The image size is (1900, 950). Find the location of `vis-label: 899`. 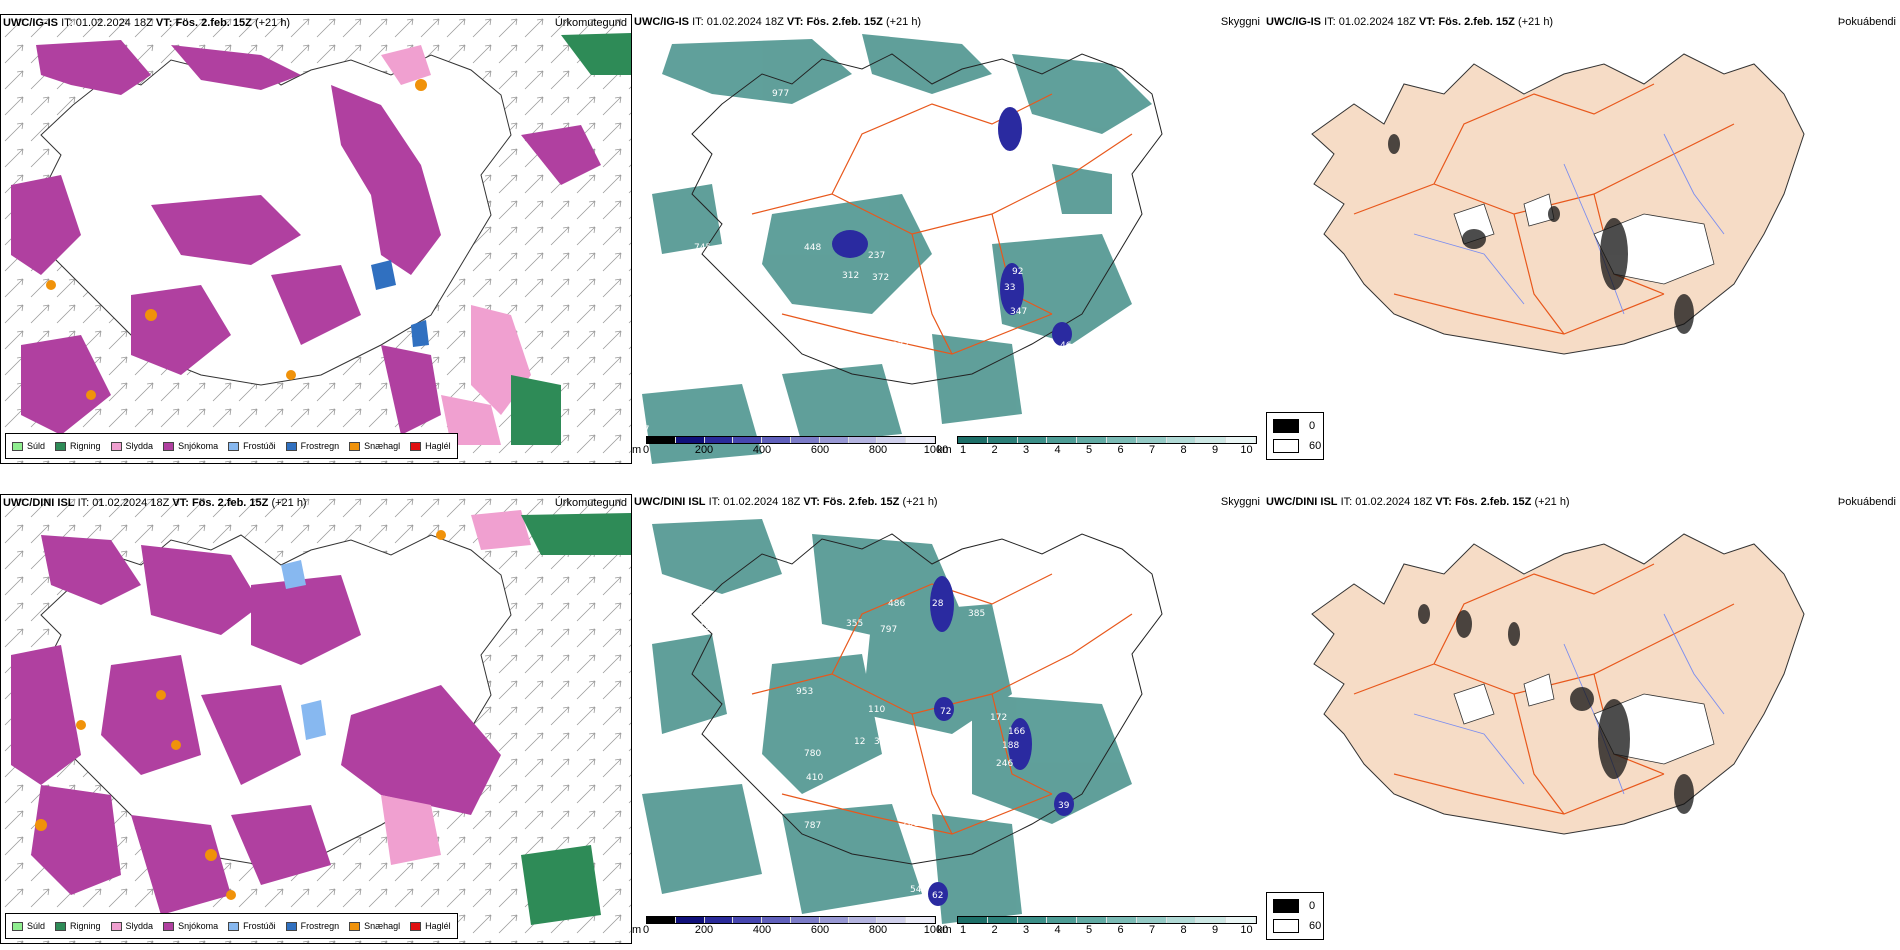

vis-label: 899 is located at coordinates (950, 564).